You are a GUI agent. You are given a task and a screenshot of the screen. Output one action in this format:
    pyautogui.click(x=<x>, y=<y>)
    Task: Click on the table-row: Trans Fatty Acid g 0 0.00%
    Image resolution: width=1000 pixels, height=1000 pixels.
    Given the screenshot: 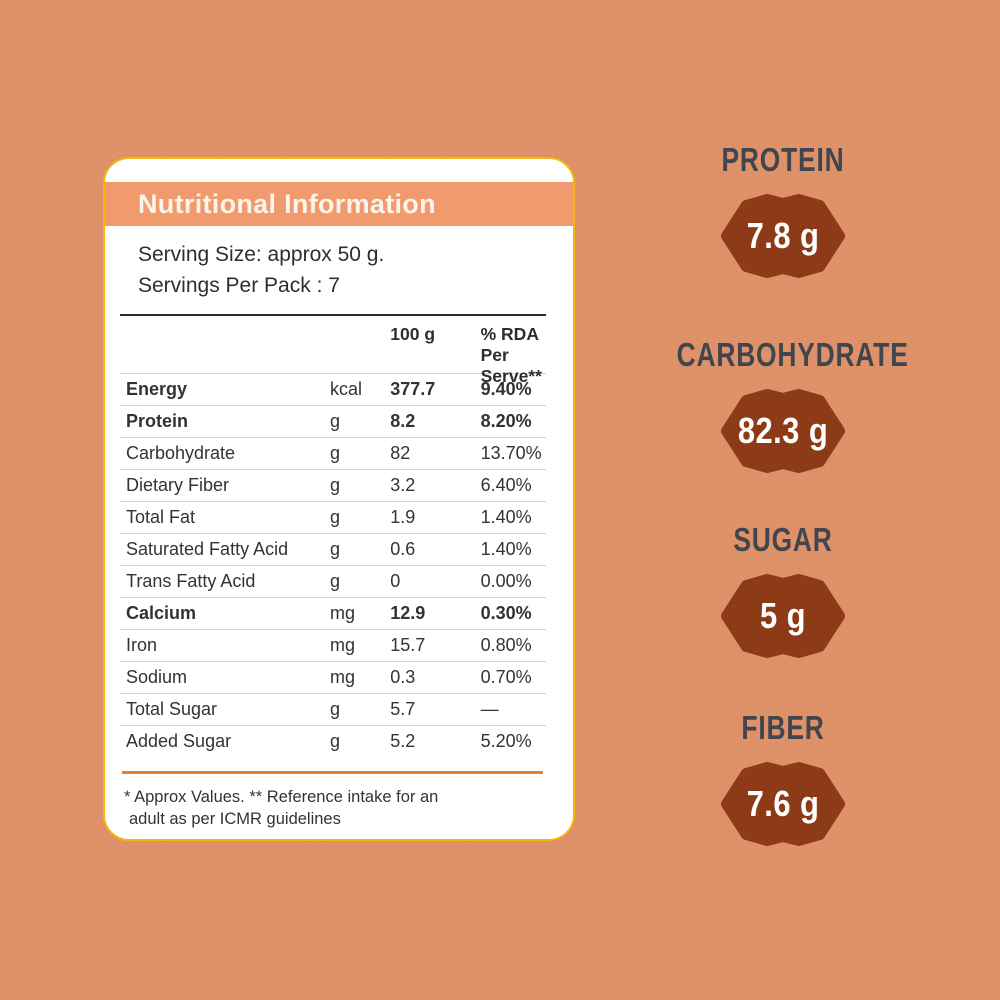 What is the action you would take?
    pyautogui.click(x=345, y=581)
    